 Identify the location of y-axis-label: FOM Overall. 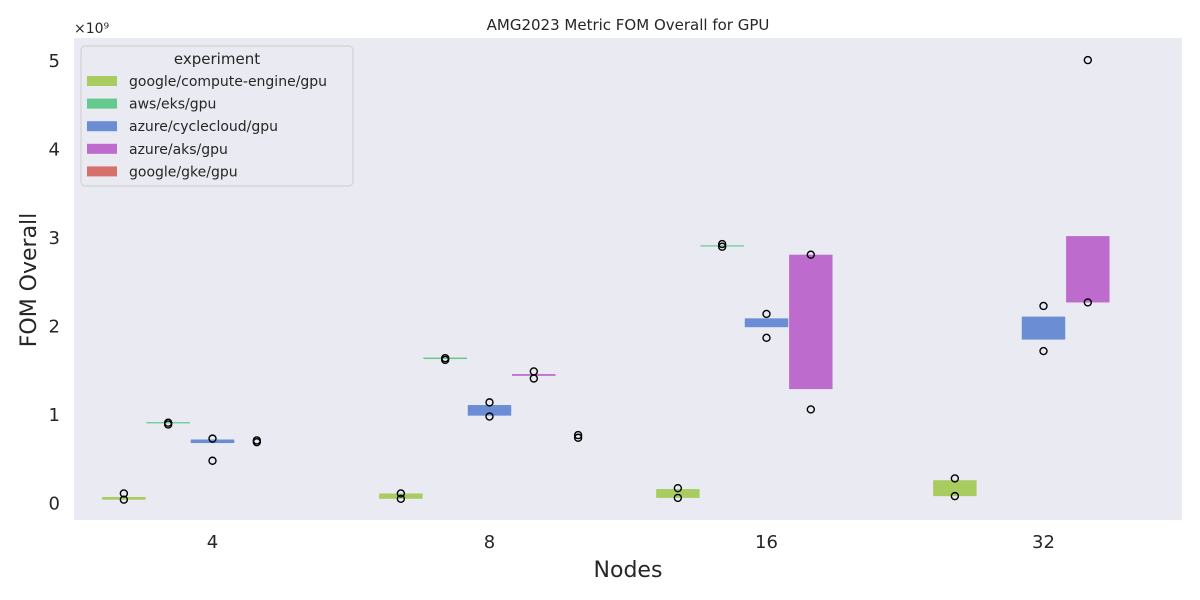
(29, 280).